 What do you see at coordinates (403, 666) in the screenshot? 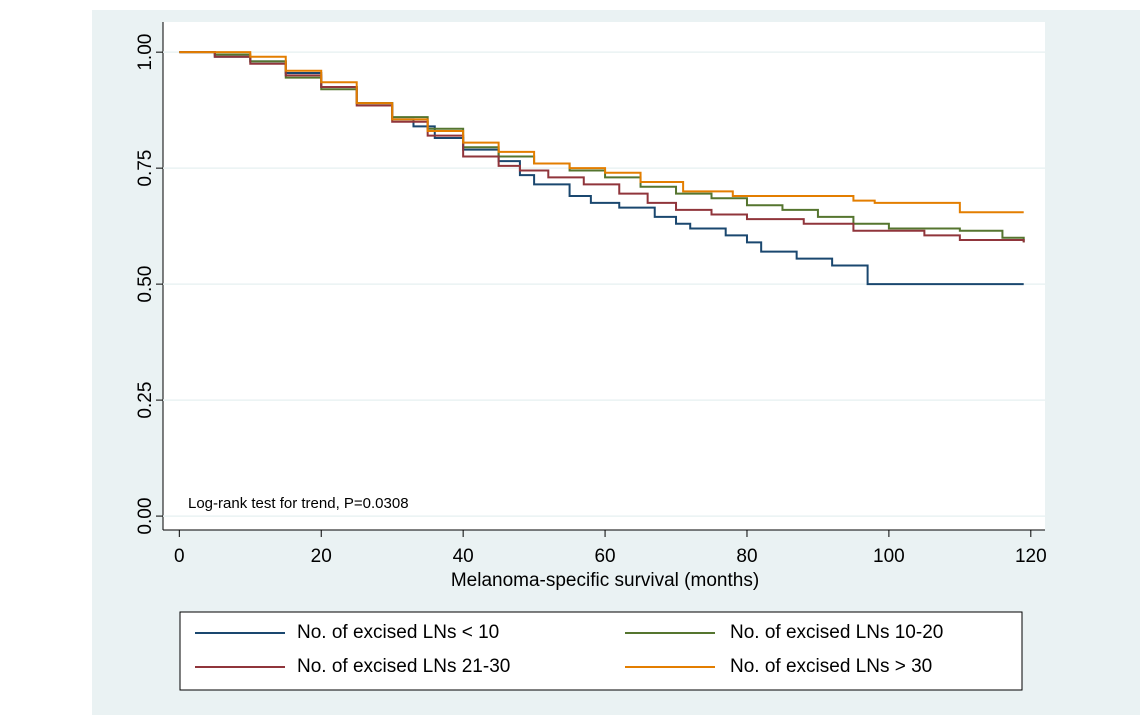
I see `legend-label: No. of excised LNs 21-30` at bounding box center [403, 666].